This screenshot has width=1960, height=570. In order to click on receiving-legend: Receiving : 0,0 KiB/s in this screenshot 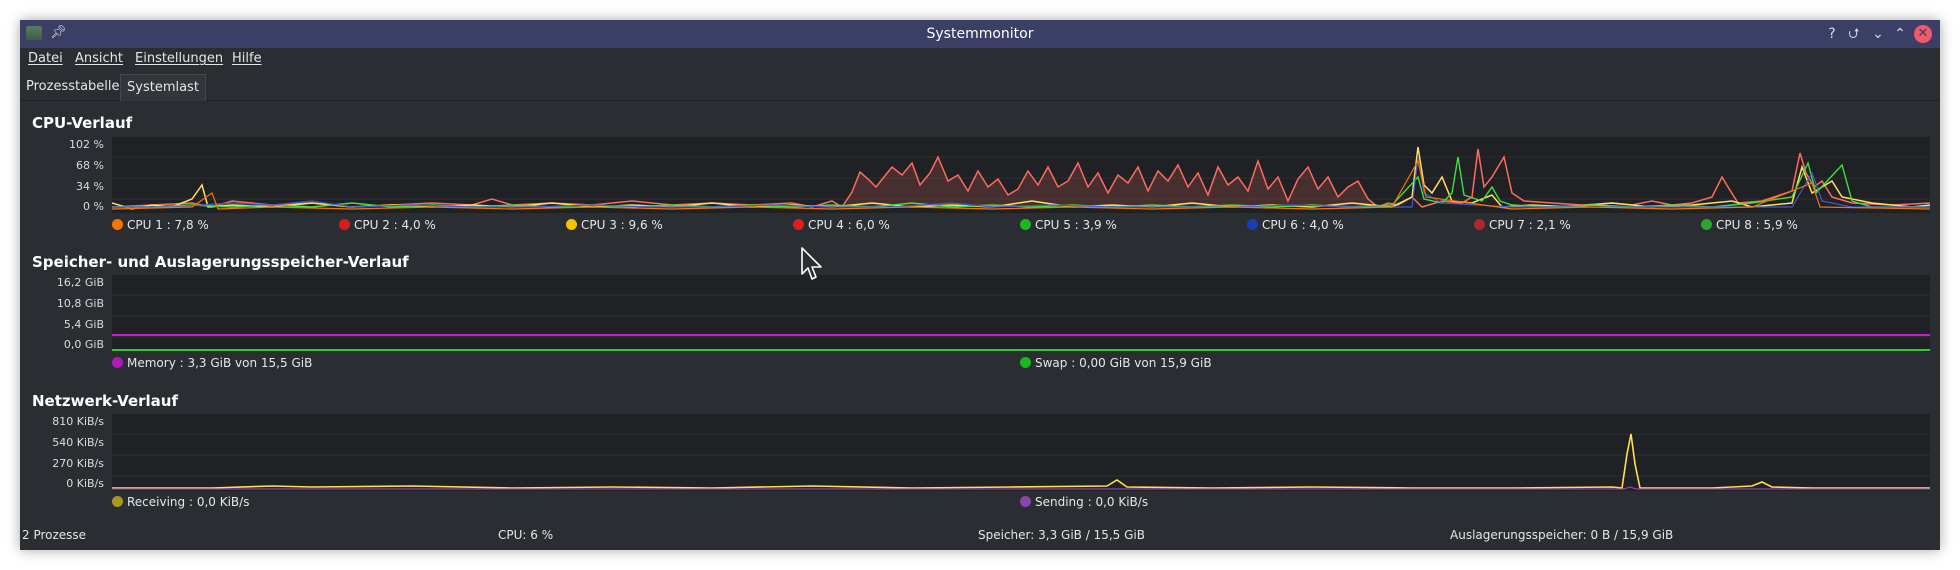, I will do `click(180, 502)`.